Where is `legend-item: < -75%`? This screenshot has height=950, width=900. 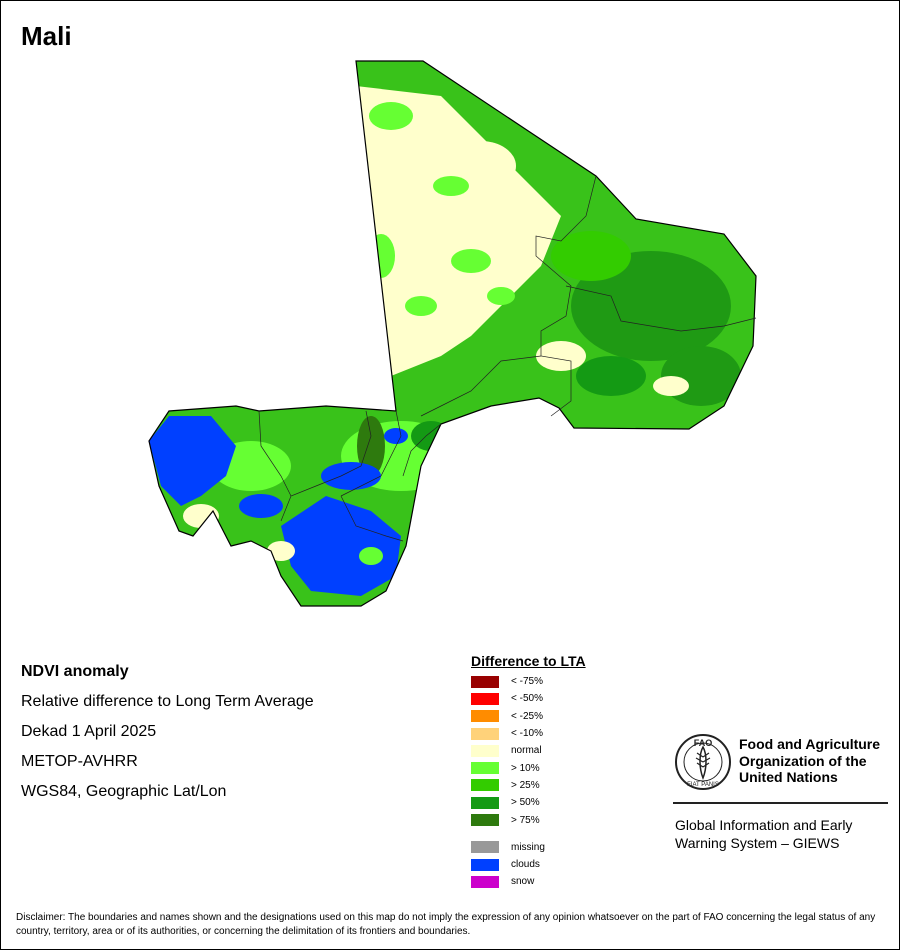 legend-item: < -75% is located at coordinates (528, 681).